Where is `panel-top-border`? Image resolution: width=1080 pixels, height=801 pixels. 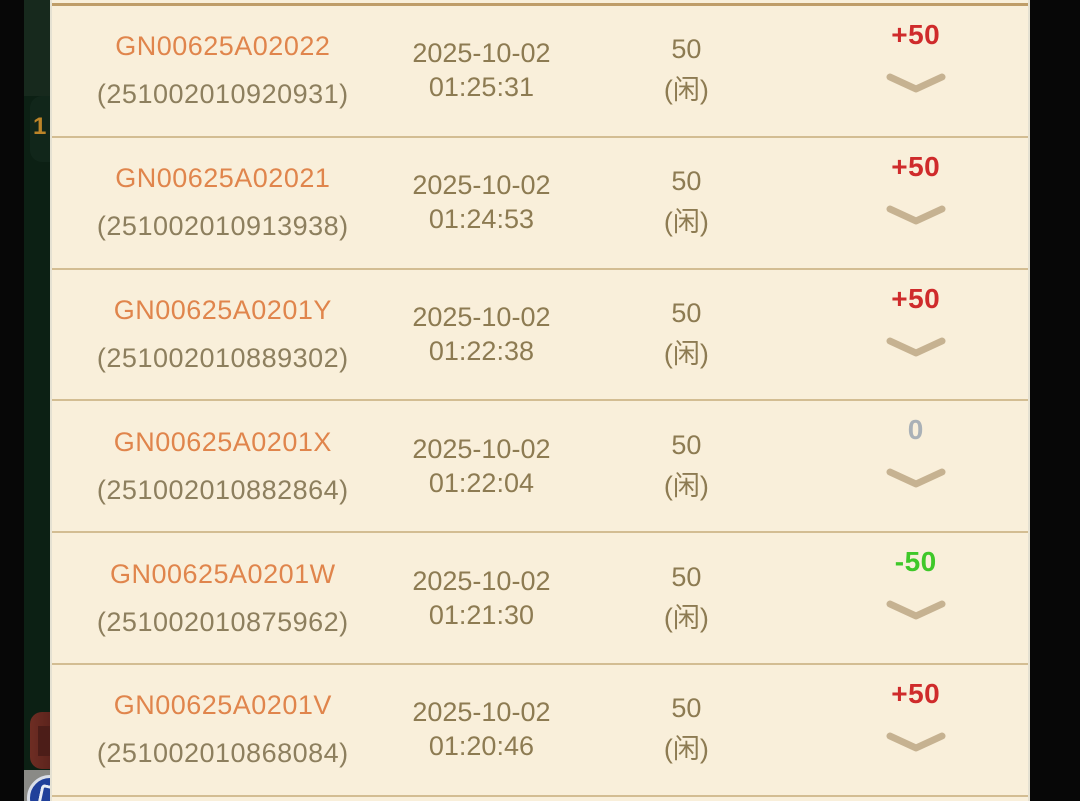
panel-top-border is located at coordinates (540, 4).